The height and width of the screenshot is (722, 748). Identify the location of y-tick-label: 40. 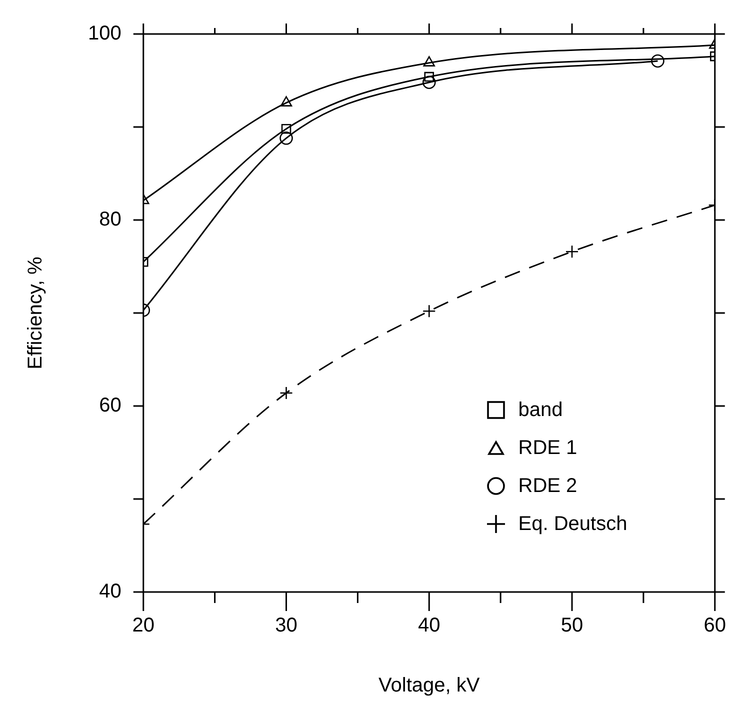
(110, 591).